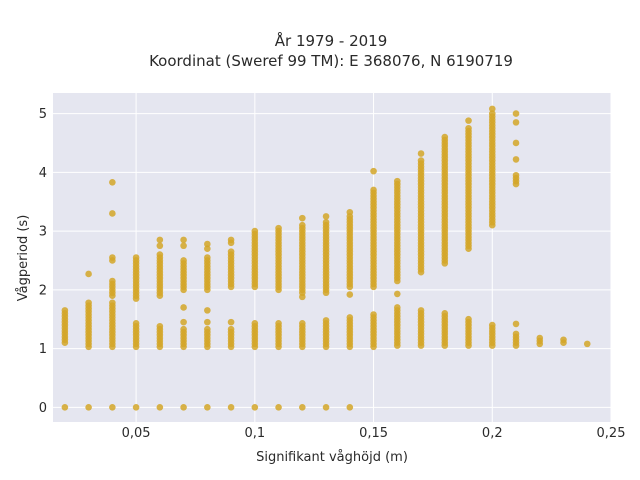  I want to click on y-tick-label: 2, so click(43, 290).